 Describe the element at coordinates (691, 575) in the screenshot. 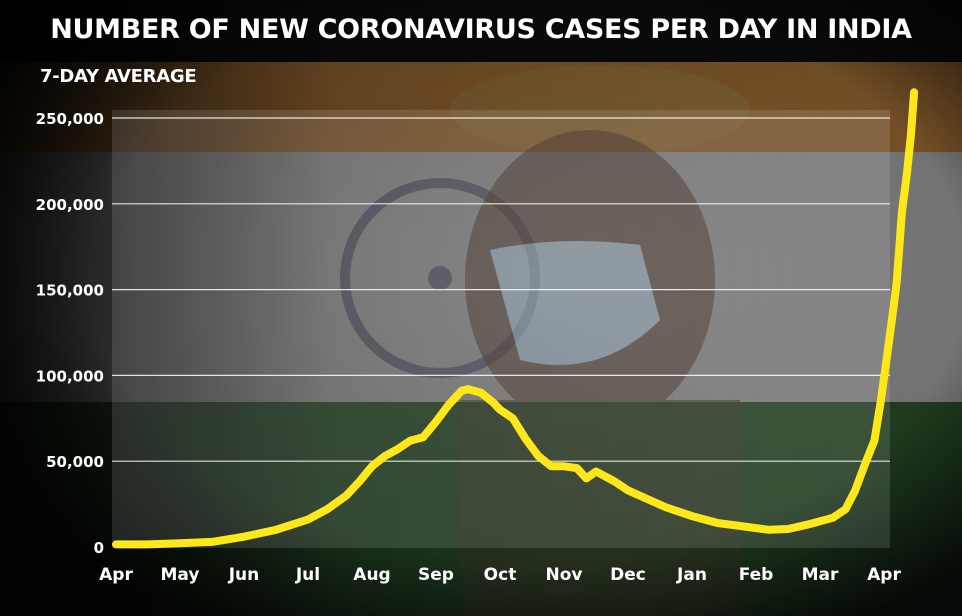

I see `x-tick-label: Jan` at that location.